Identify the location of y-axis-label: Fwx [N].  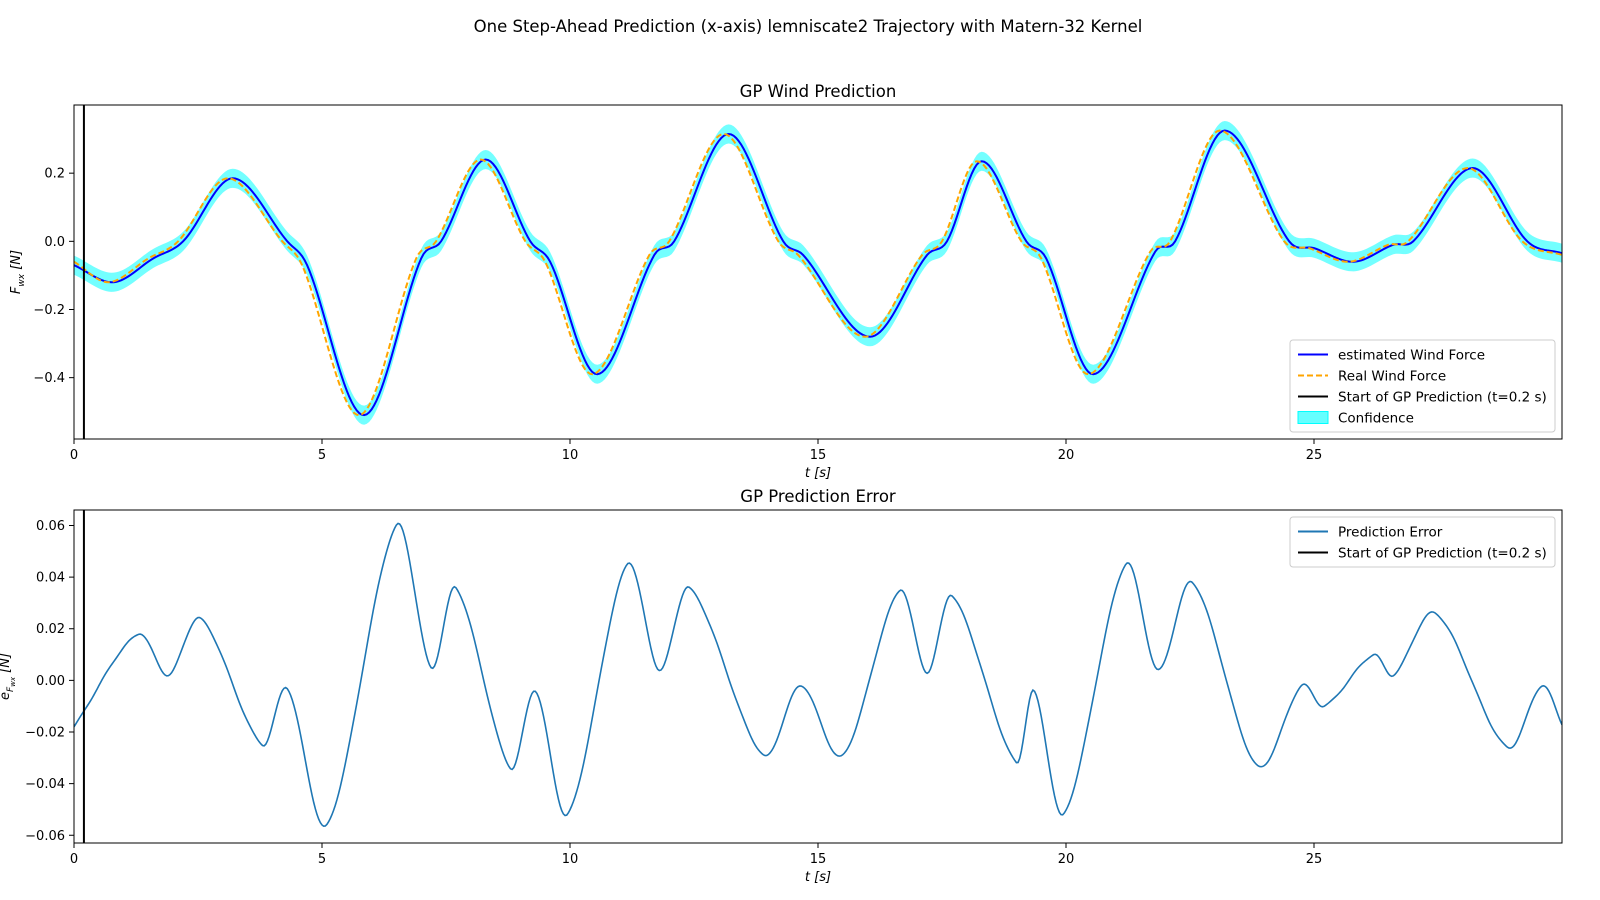
(18, 272).